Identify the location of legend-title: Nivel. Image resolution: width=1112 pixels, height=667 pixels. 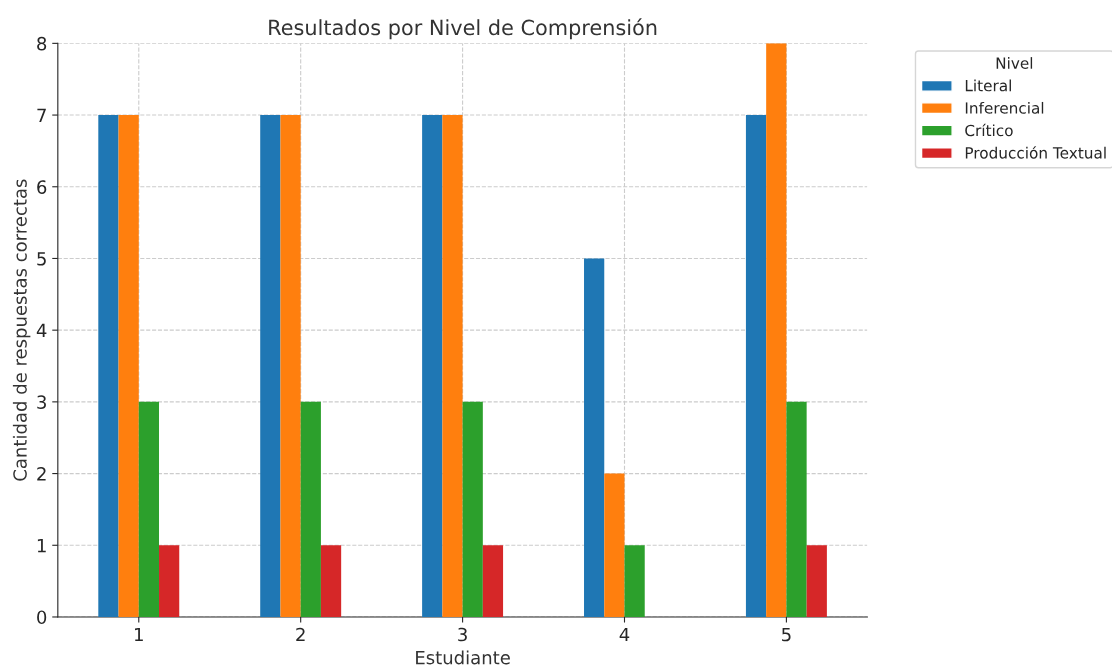
(1014, 63).